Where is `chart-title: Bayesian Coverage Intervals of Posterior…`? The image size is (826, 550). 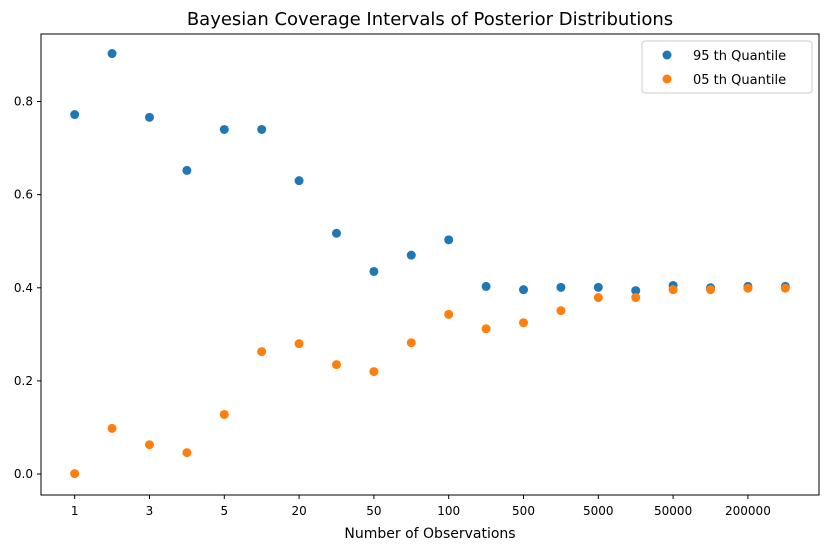 chart-title: Bayesian Coverage Intervals of Posterior… is located at coordinates (430, 19).